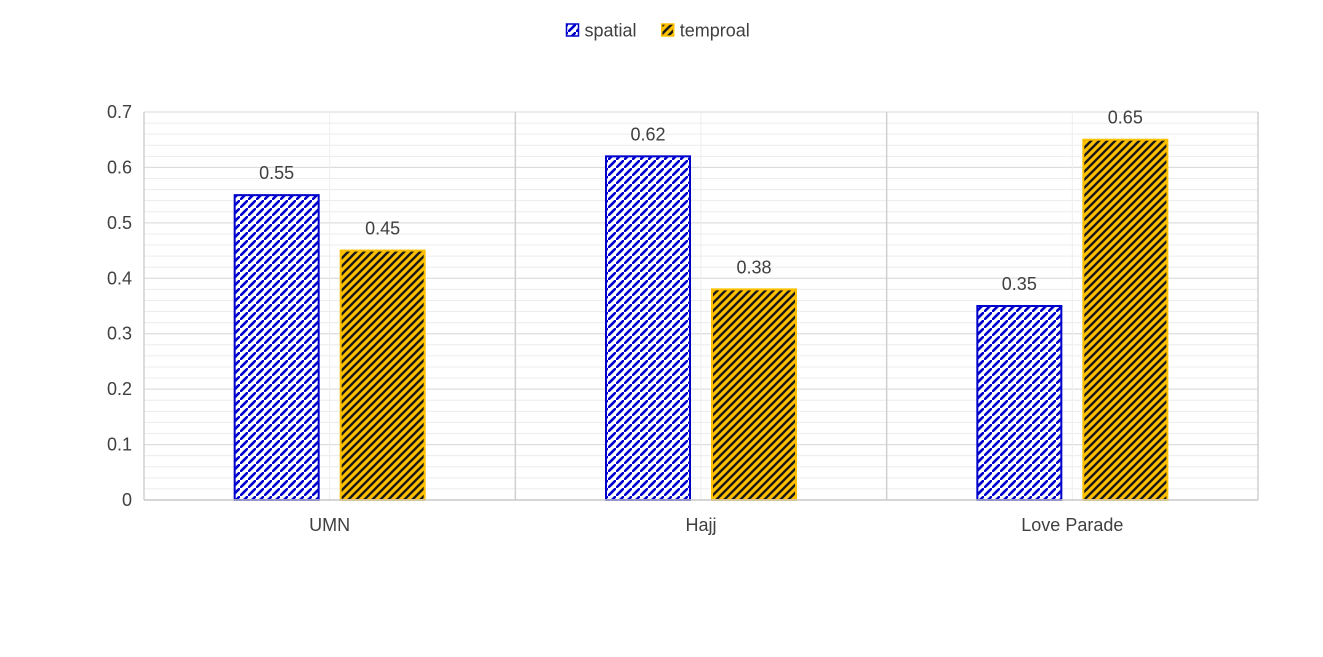 This screenshot has height=657, width=1323. Describe the element at coordinates (715, 31) in the screenshot. I see `legend-label-temproal: temproal` at that location.